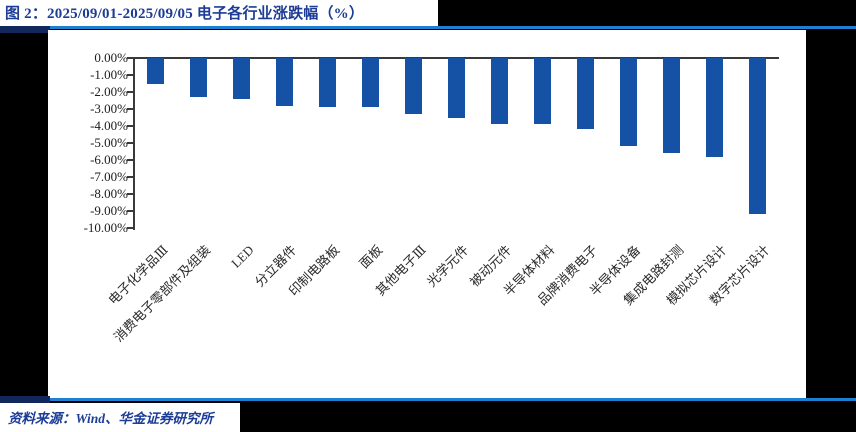  What do you see at coordinates (109, 125) in the screenshot?
I see `y-tick-label: -4.00%` at bounding box center [109, 125].